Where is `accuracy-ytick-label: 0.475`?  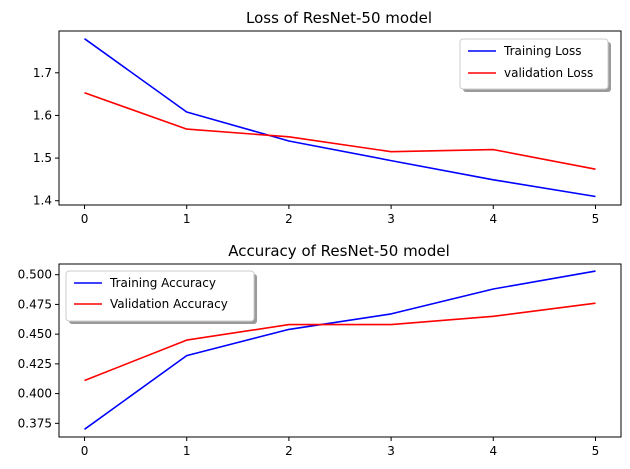
accuracy-ytick-label: 0.475 is located at coordinates (35, 304).